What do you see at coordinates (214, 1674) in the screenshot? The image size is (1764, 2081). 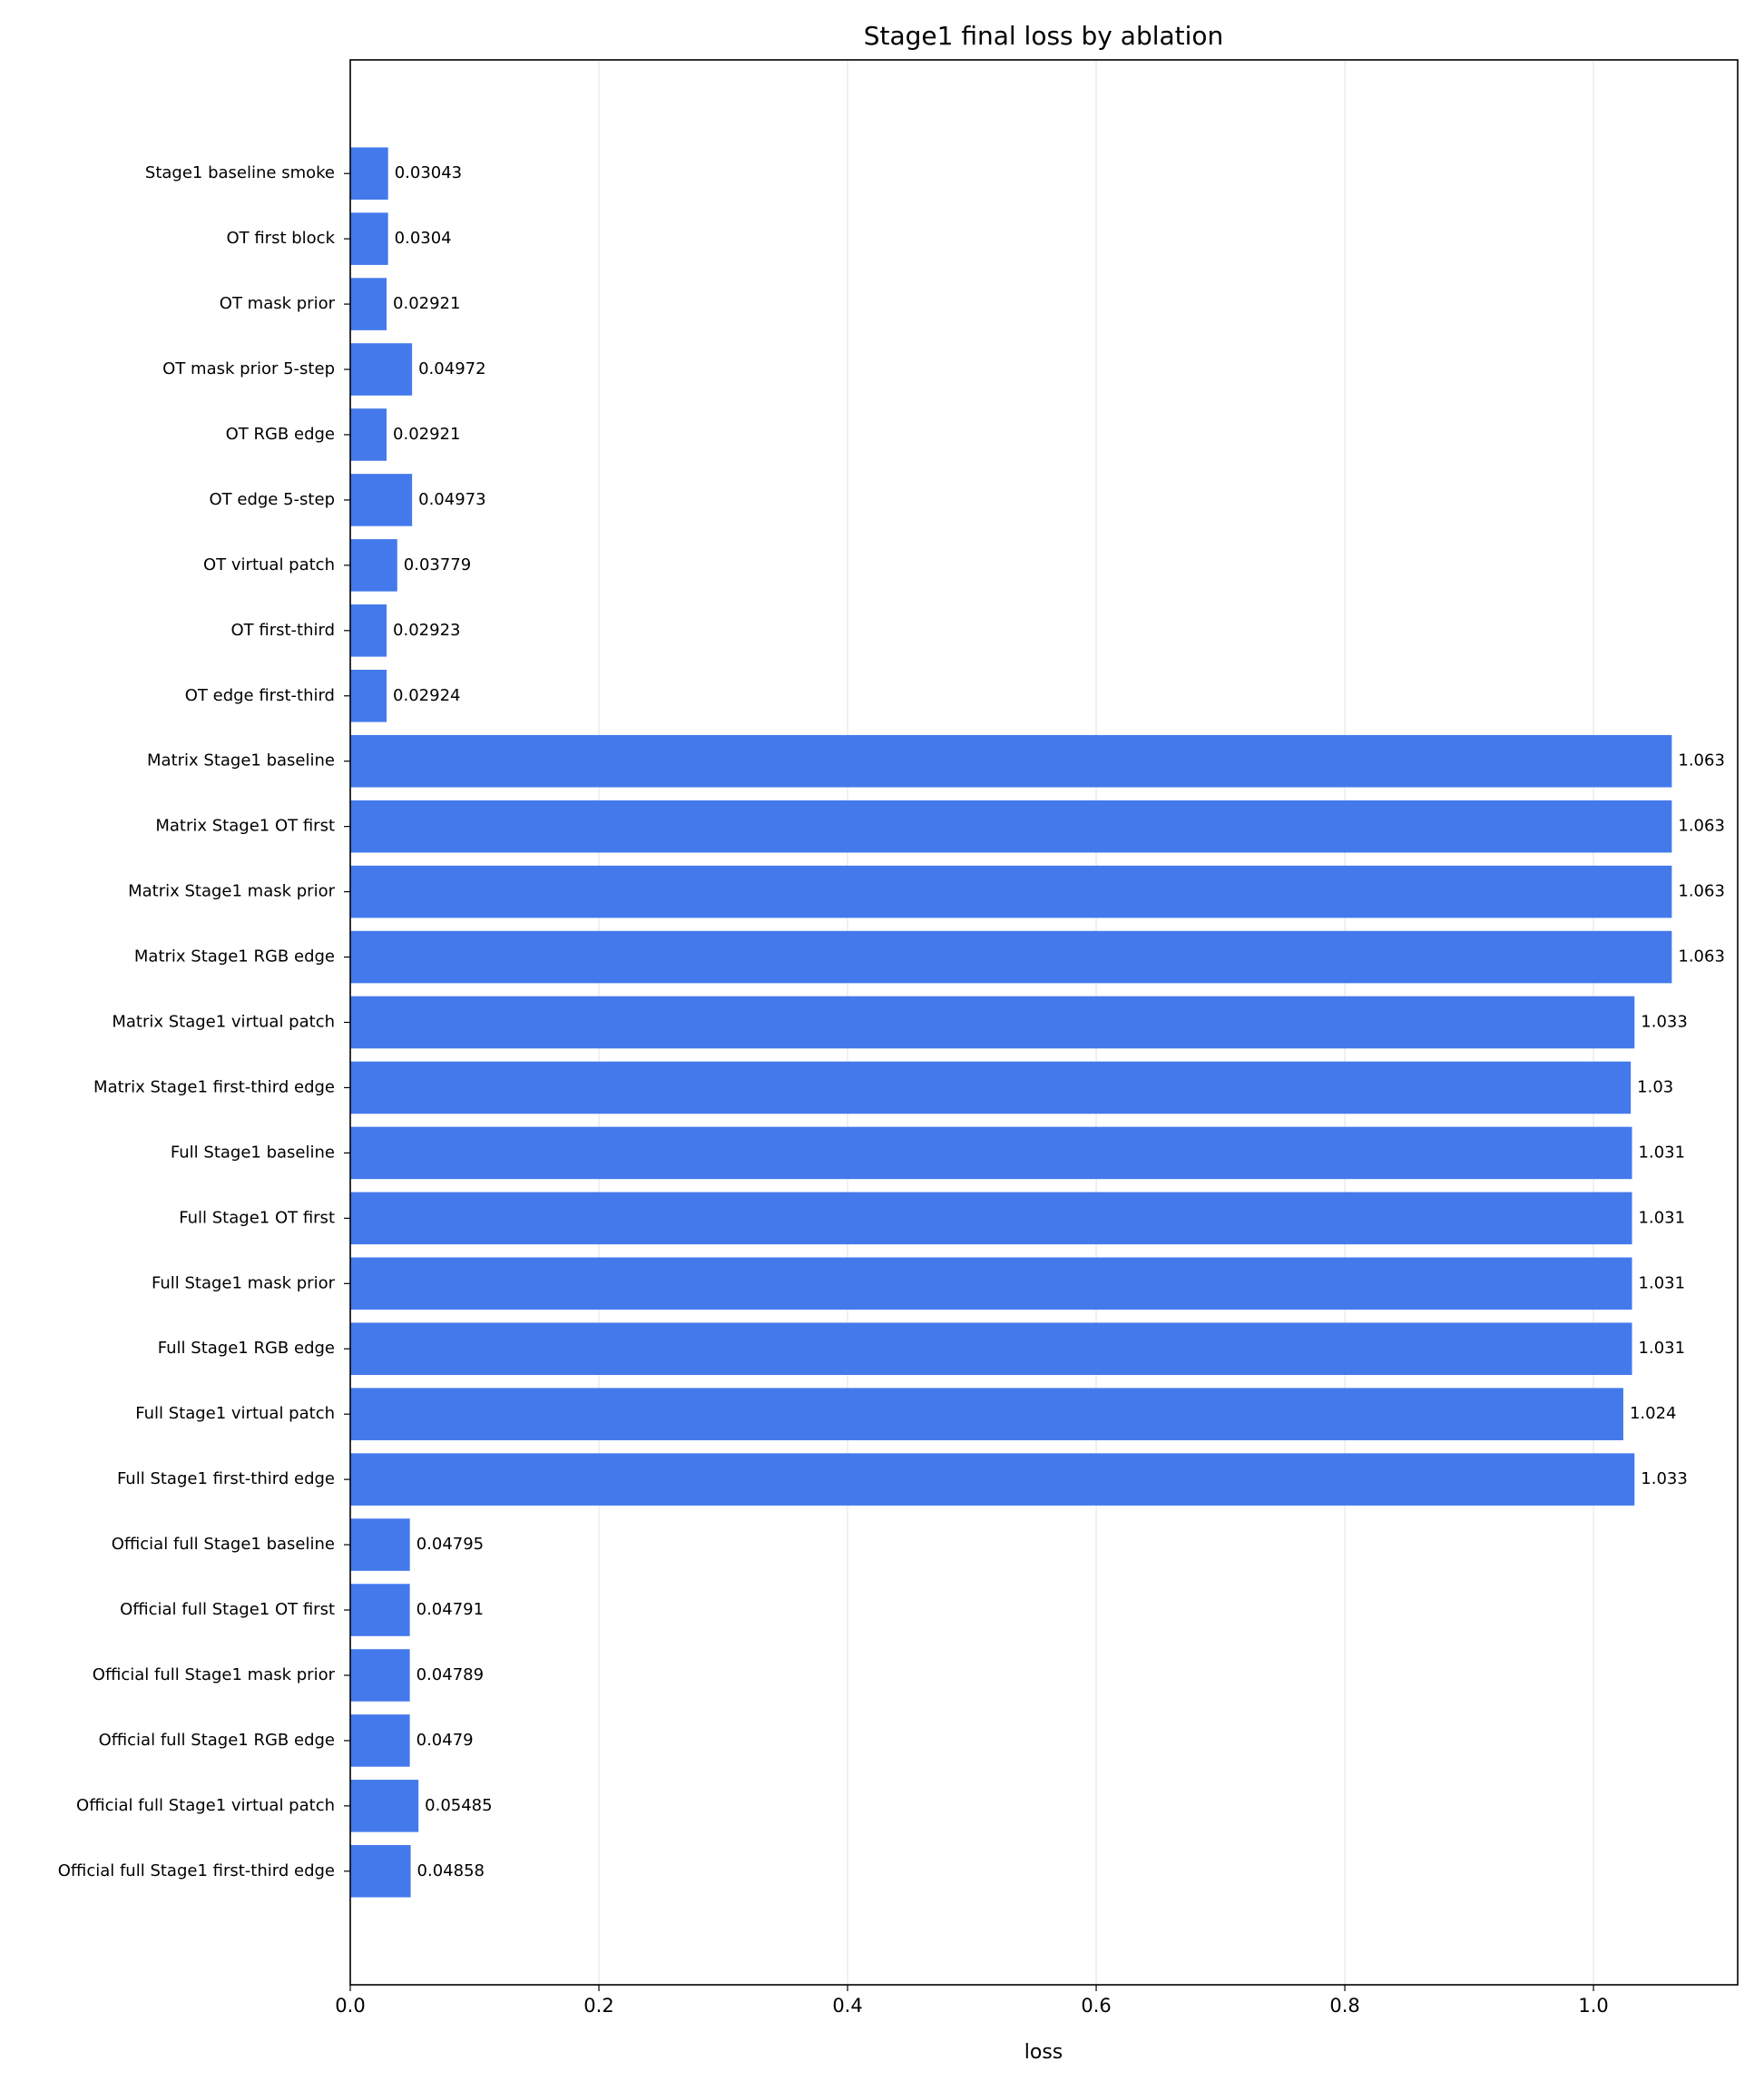 I see `y-tick-label: Official full Stage1 mask prior` at bounding box center [214, 1674].